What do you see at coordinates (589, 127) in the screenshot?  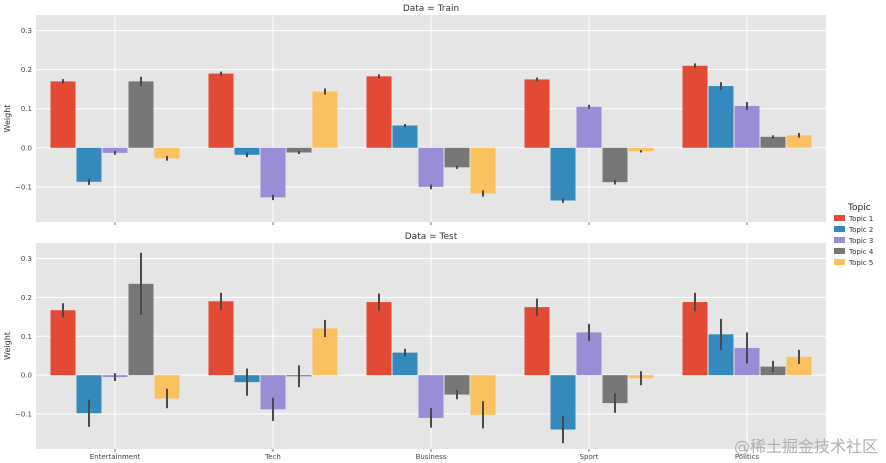 I see `bar-topic-3-sport` at bounding box center [589, 127].